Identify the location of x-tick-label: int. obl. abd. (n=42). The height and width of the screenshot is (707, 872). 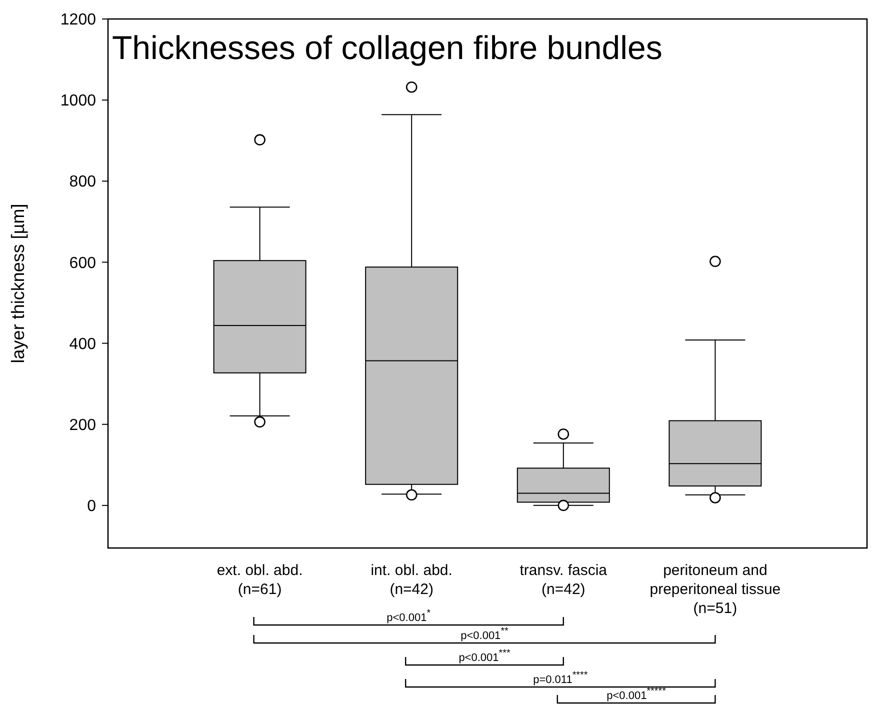
(411, 580).